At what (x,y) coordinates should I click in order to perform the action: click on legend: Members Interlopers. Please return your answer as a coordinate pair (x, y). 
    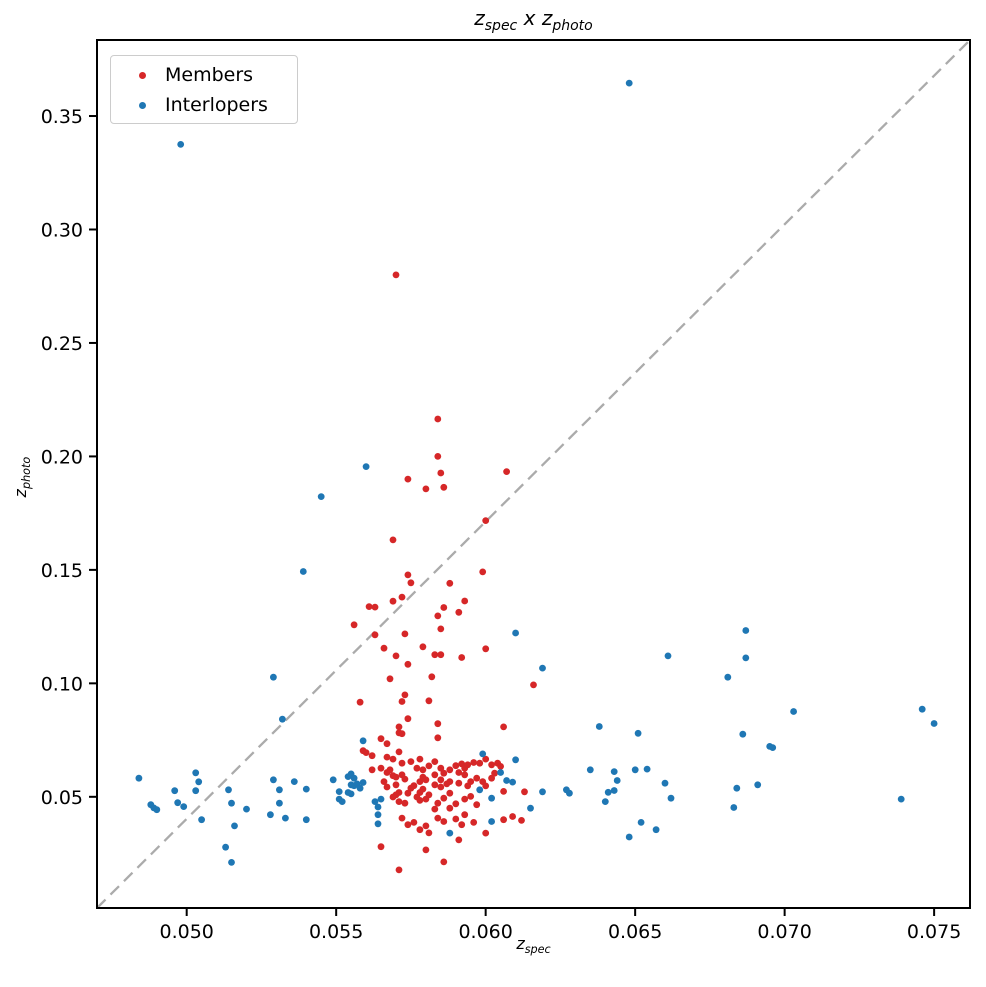
    Looking at the image, I should click on (204, 89).